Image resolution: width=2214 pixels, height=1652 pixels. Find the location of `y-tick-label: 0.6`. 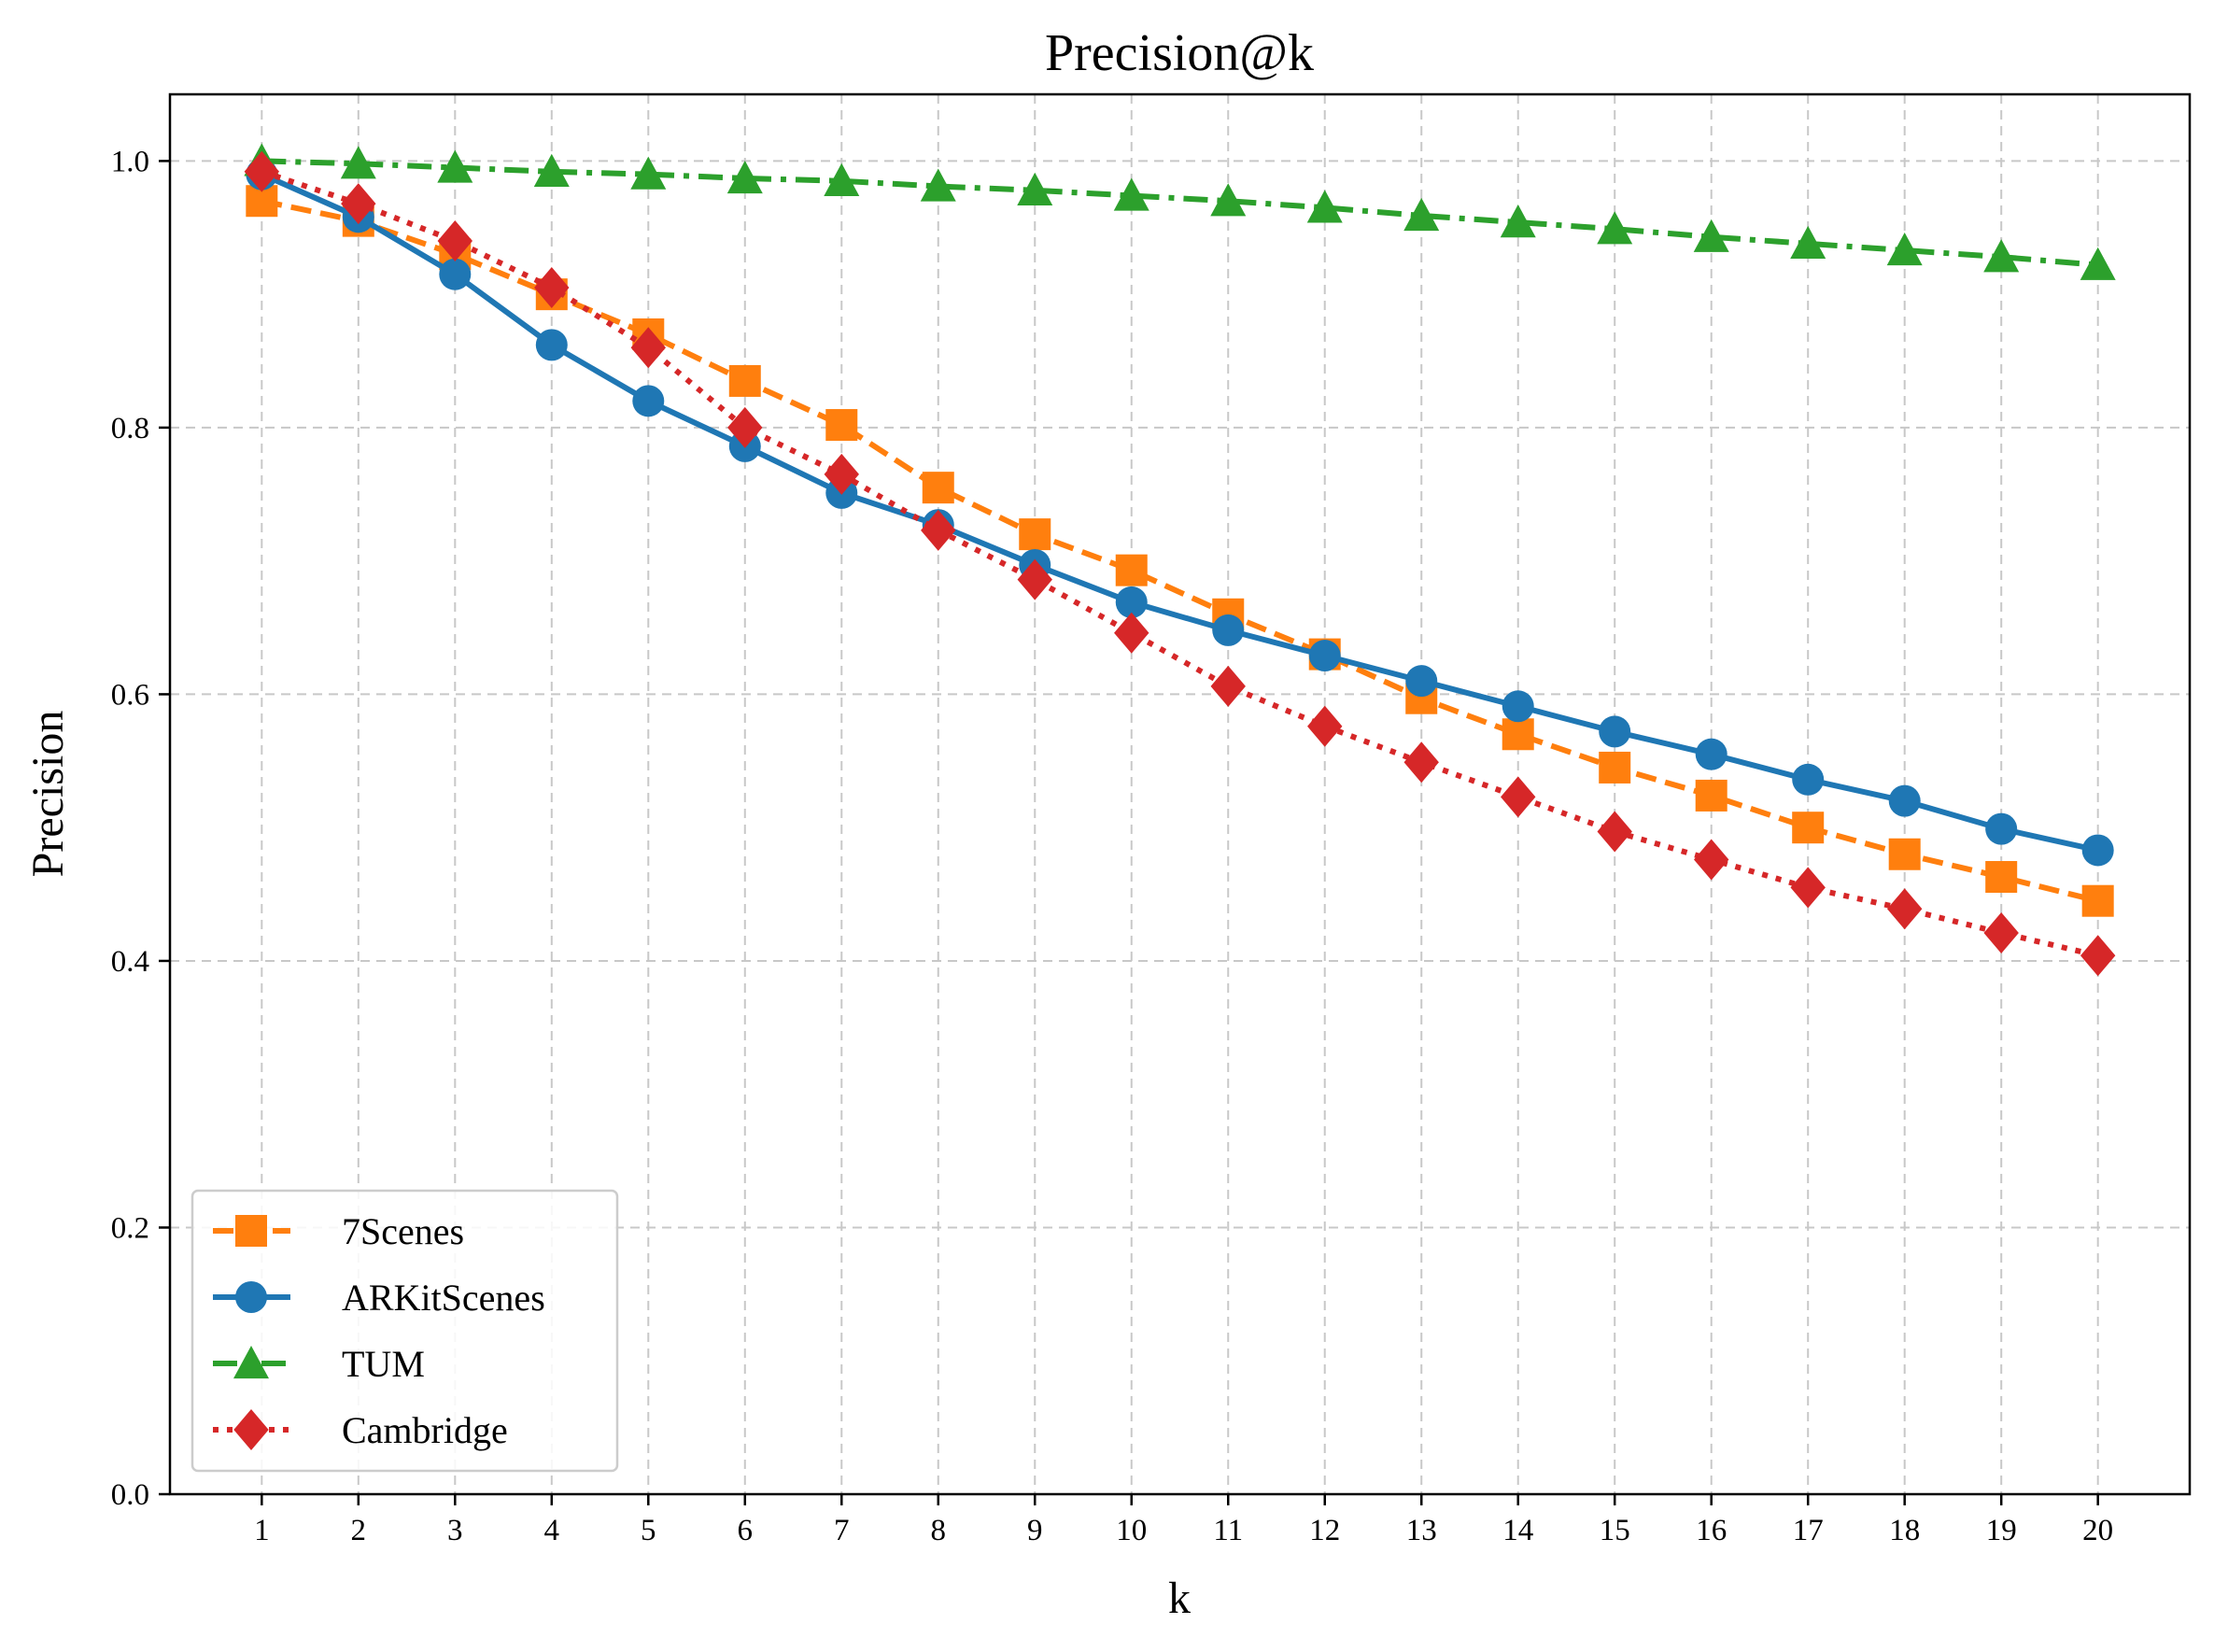

y-tick-label: 0.6 is located at coordinates (130, 695).